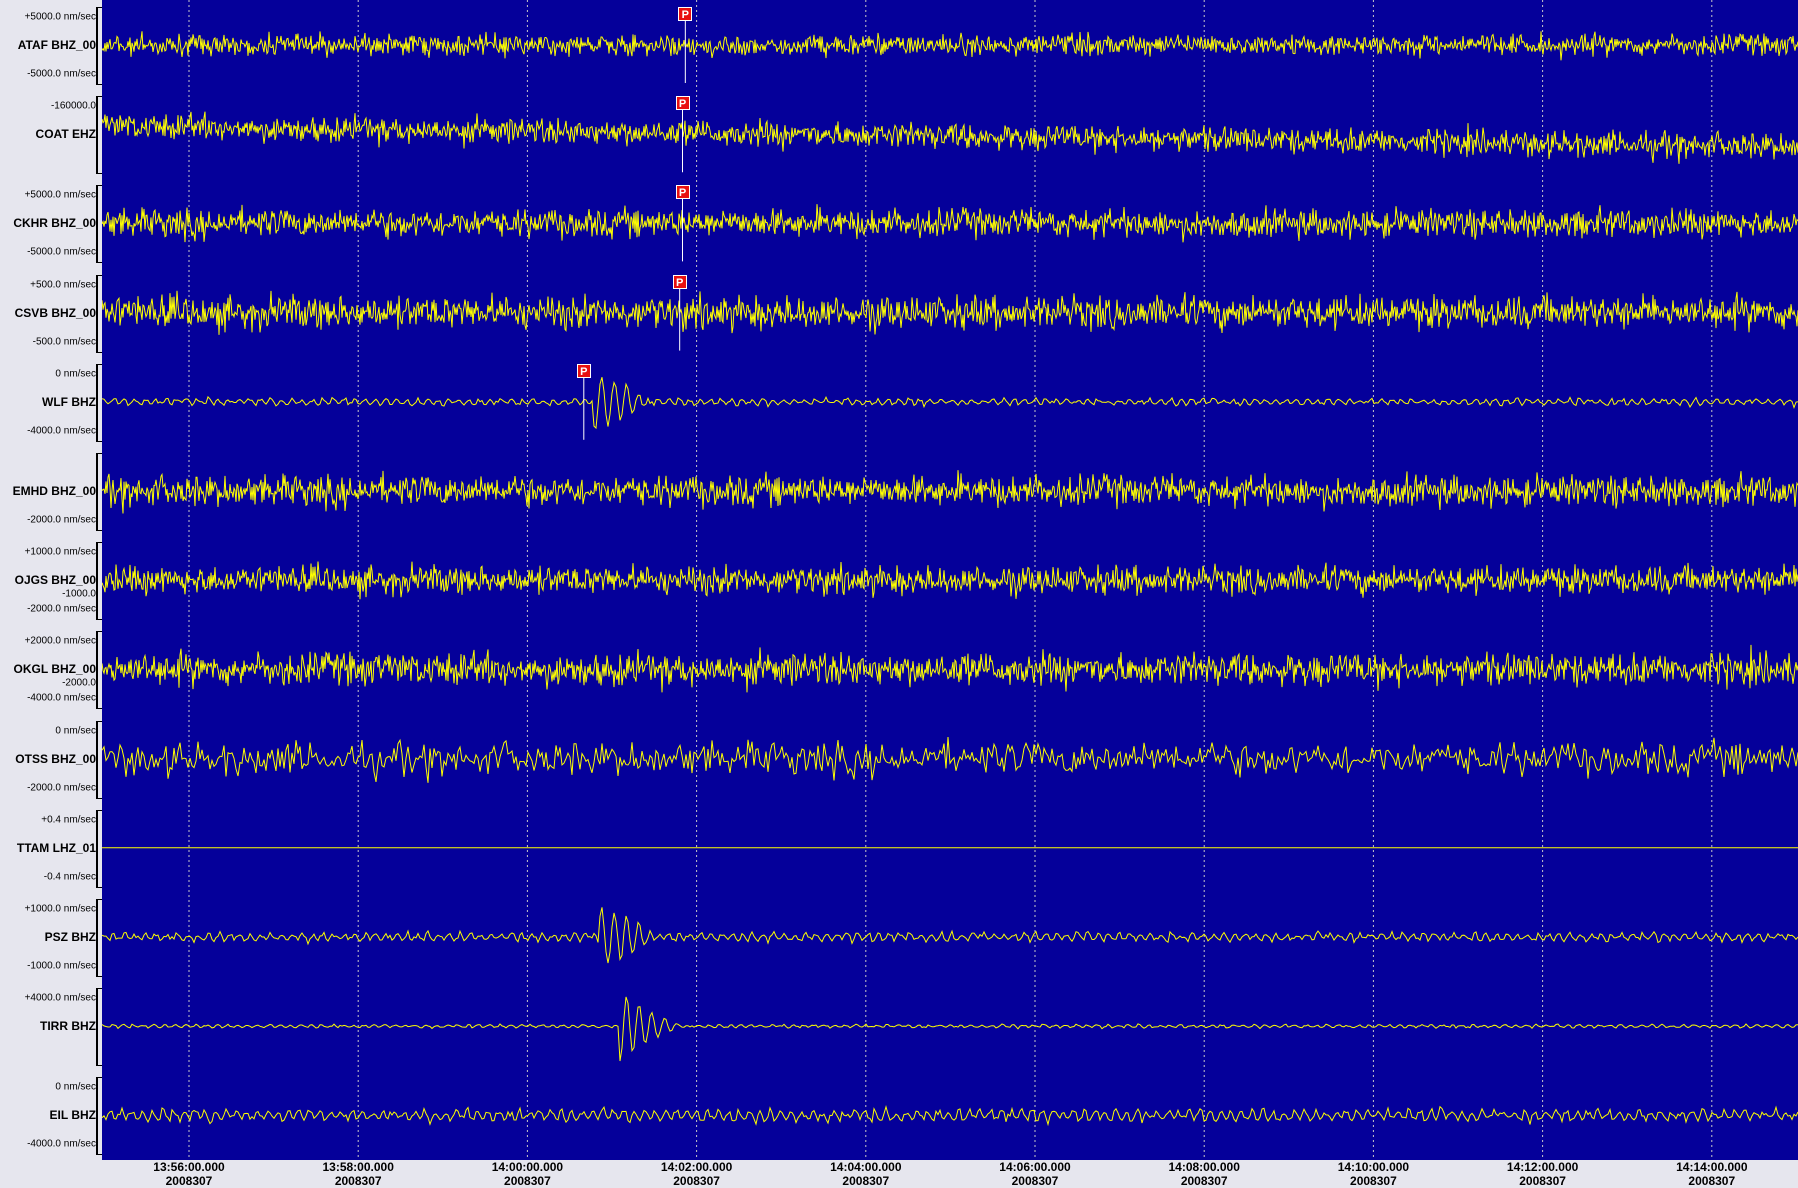 Image resolution: width=1798 pixels, height=1188 pixels. Describe the element at coordinates (68, 1026) in the screenshot. I see `channel-name-label: TIRR BHZ` at that location.